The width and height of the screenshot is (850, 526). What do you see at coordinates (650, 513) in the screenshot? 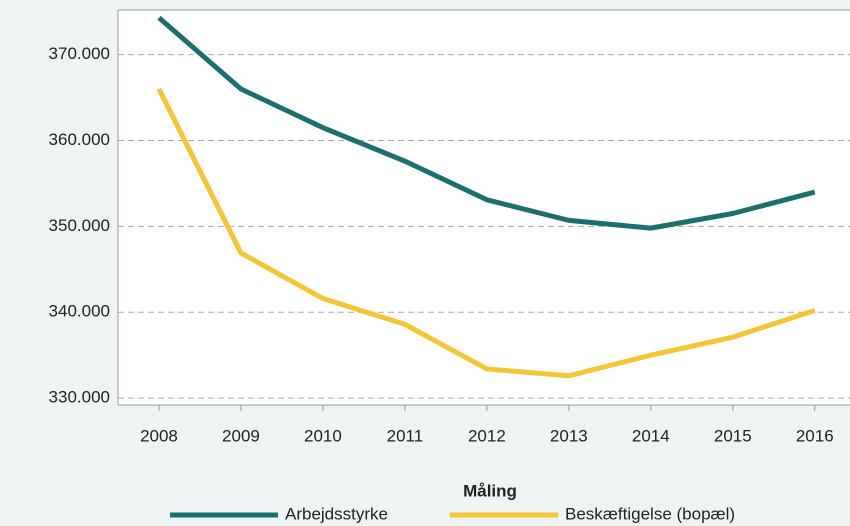
I see `legend-label: Beskæftigelse (bopæl)` at bounding box center [650, 513].